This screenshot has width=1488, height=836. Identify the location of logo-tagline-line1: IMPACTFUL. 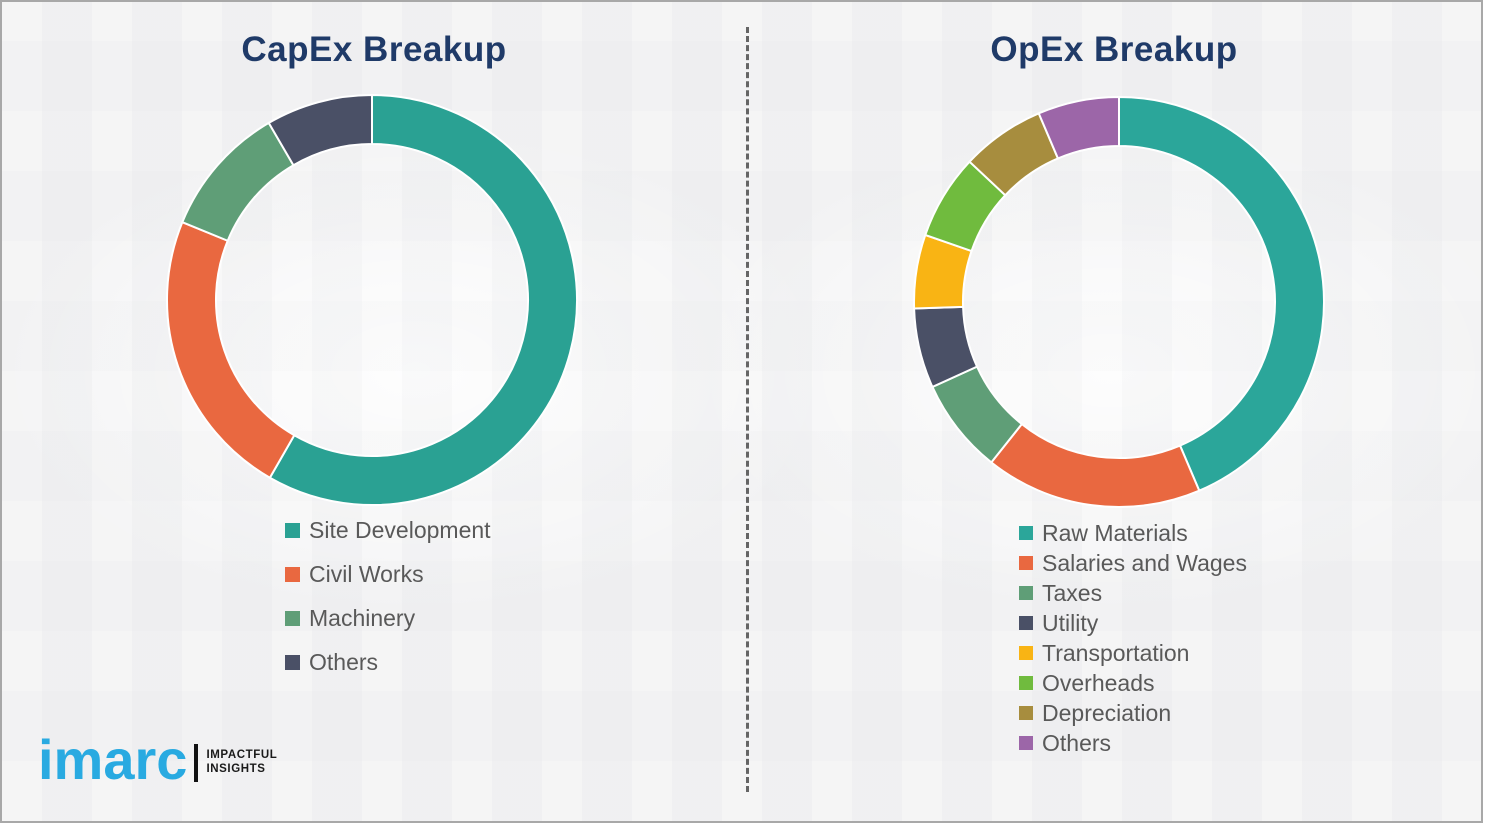
(242, 755).